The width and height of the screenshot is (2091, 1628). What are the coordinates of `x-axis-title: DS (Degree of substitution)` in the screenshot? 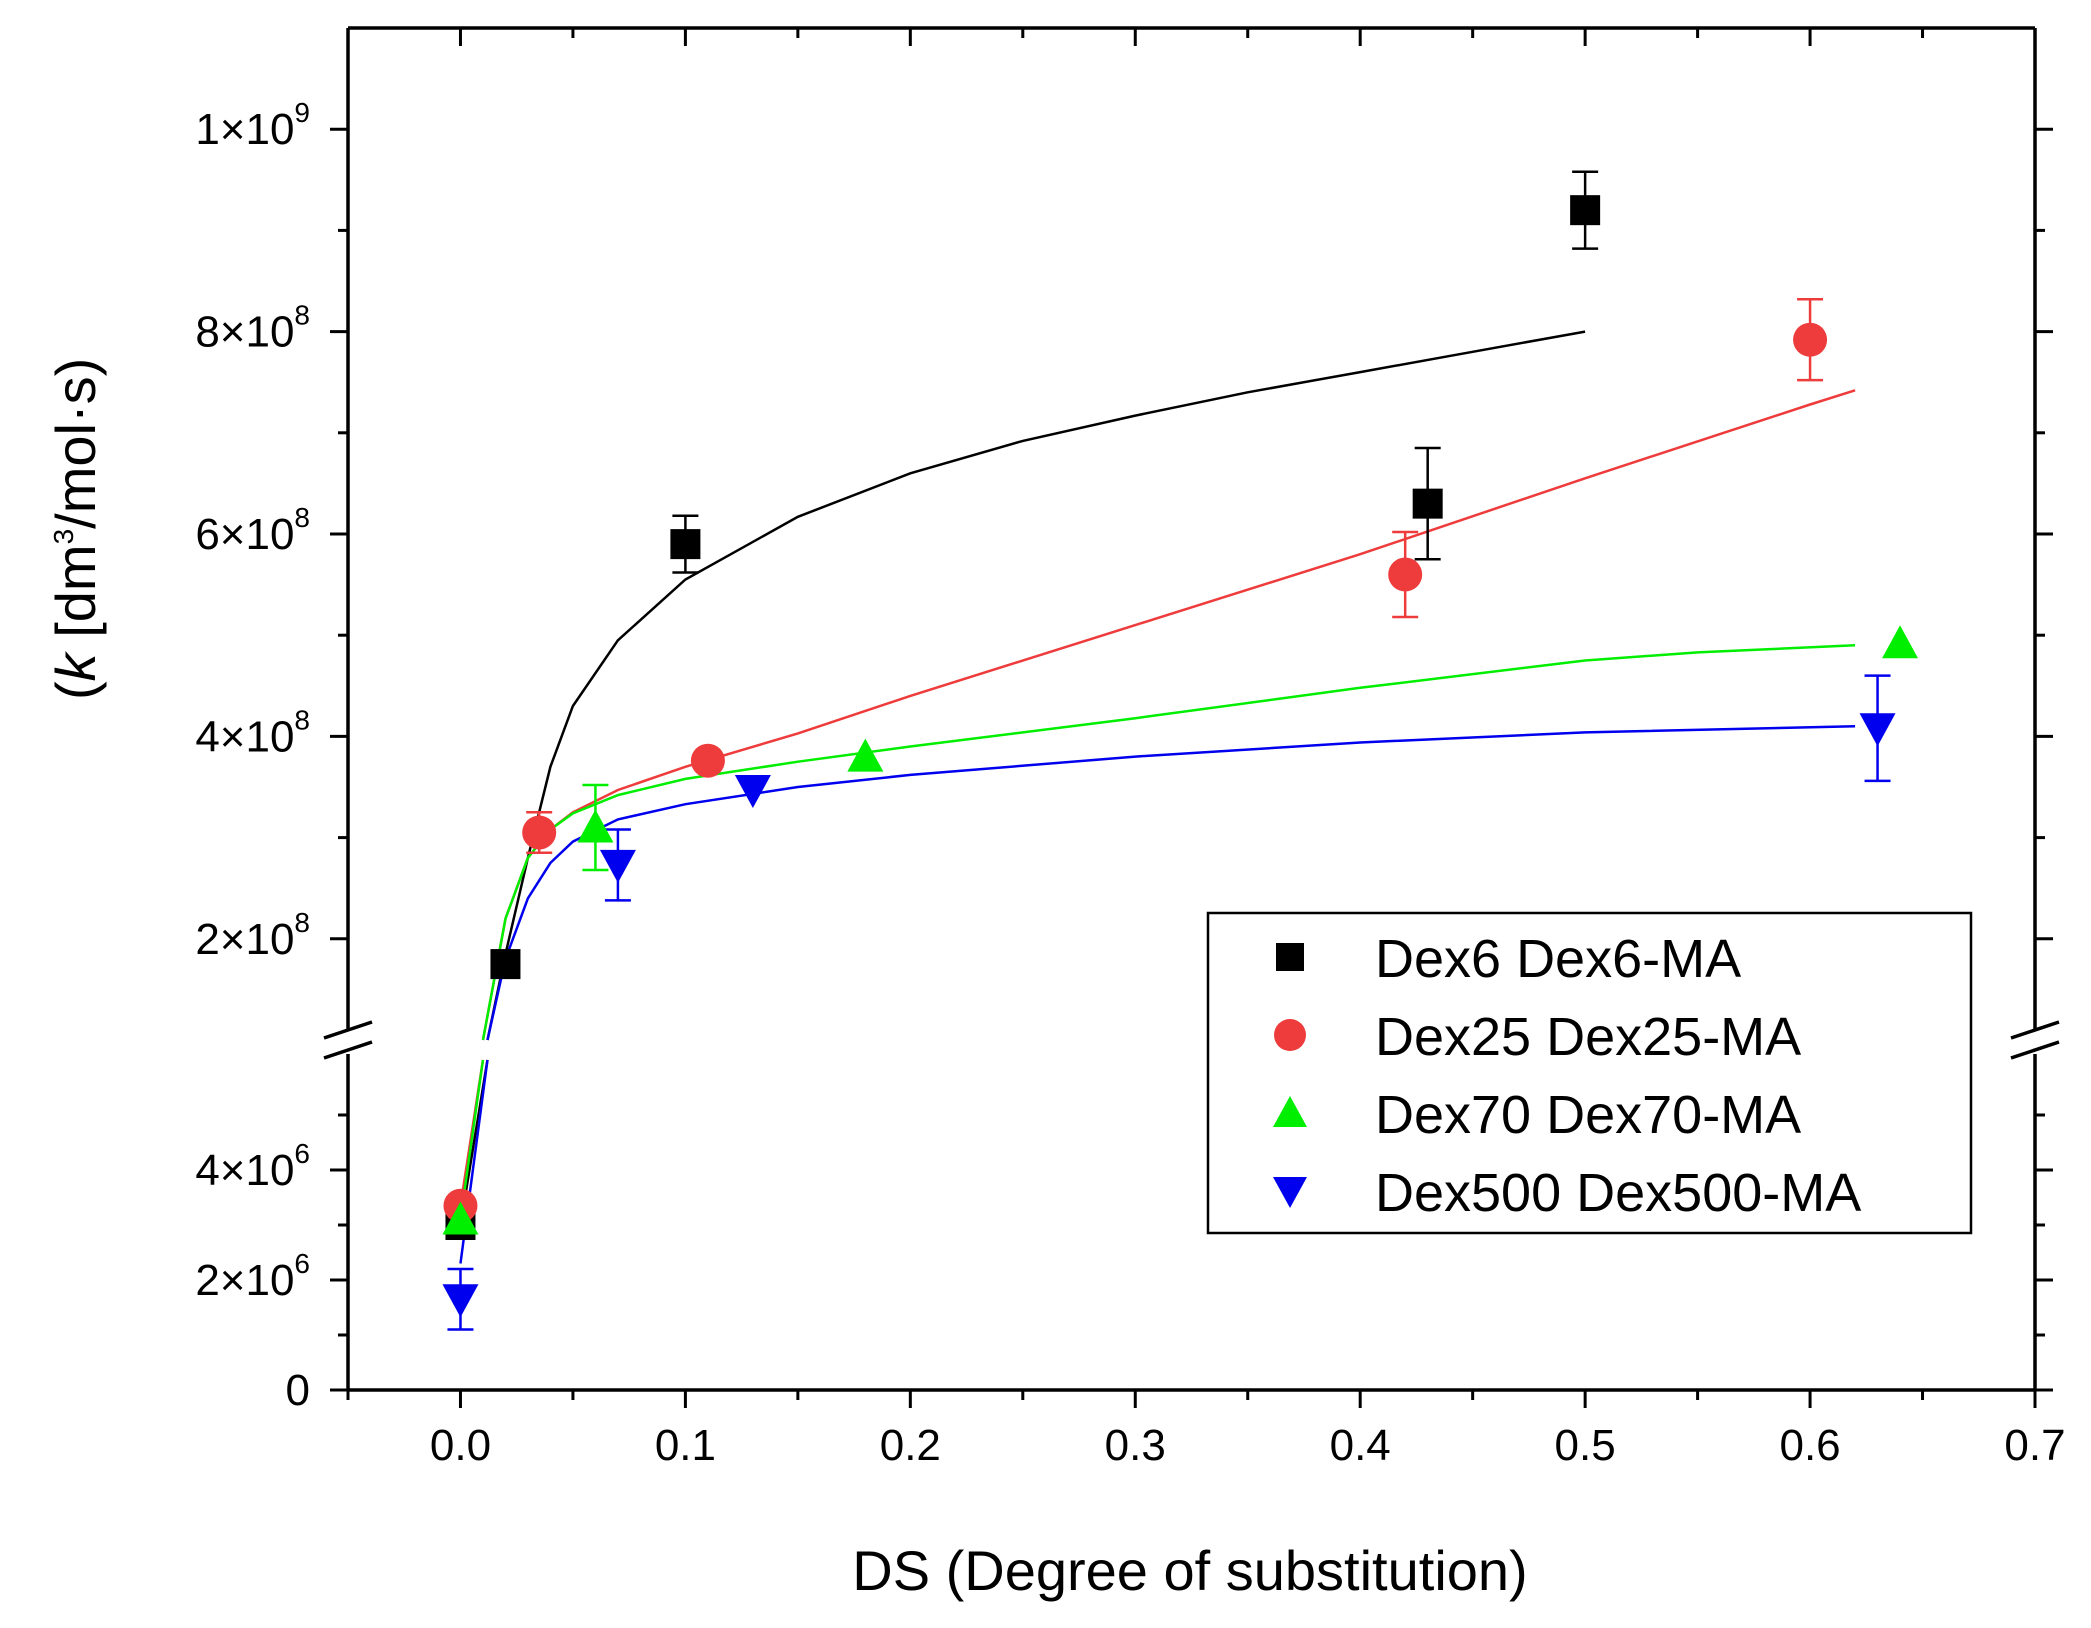 It's located at (1189, 1570).